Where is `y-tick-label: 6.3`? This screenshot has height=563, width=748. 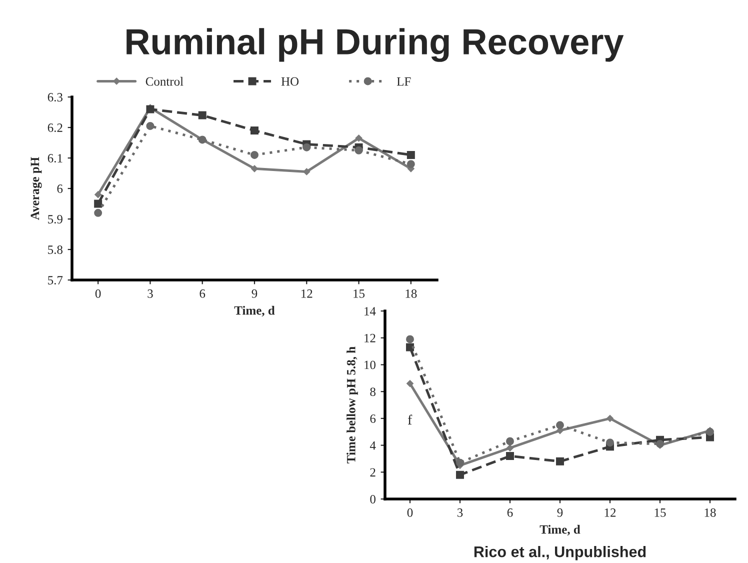
y-tick-label: 6.3 is located at coordinates (55, 97).